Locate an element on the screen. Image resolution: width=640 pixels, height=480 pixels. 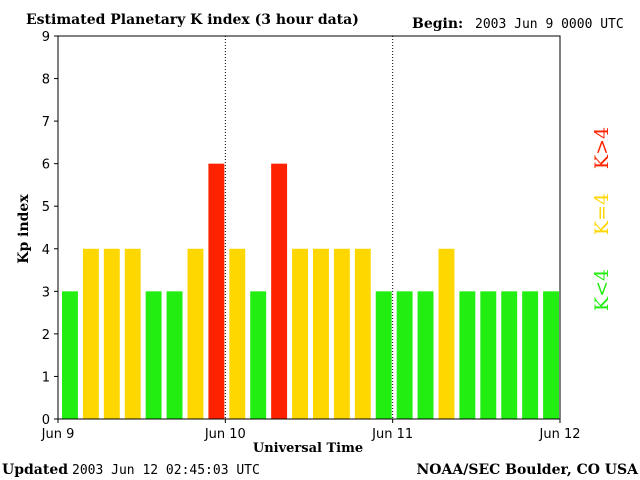
begin-label: Begin: is located at coordinates (437, 24).